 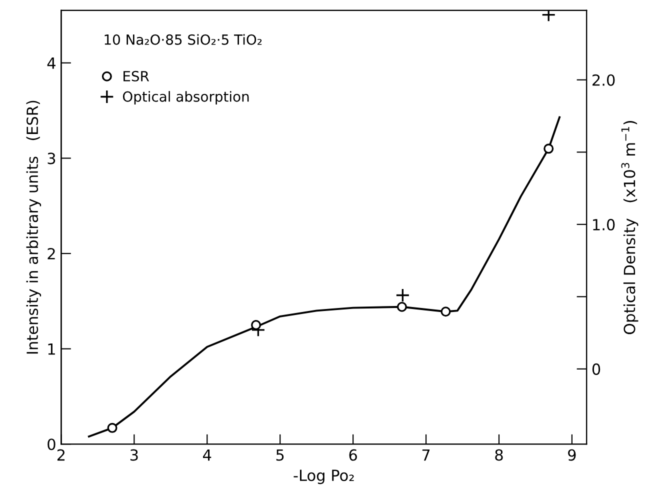 What do you see at coordinates (52, 444) in the screenshot?
I see `y-tick-label: 0` at bounding box center [52, 444].